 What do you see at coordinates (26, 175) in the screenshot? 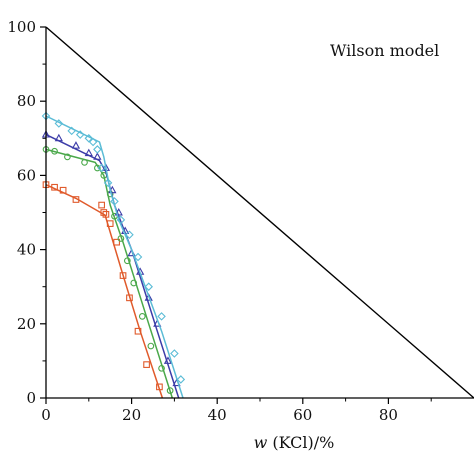
I see `y-tick-label: 60` at bounding box center [26, 175].